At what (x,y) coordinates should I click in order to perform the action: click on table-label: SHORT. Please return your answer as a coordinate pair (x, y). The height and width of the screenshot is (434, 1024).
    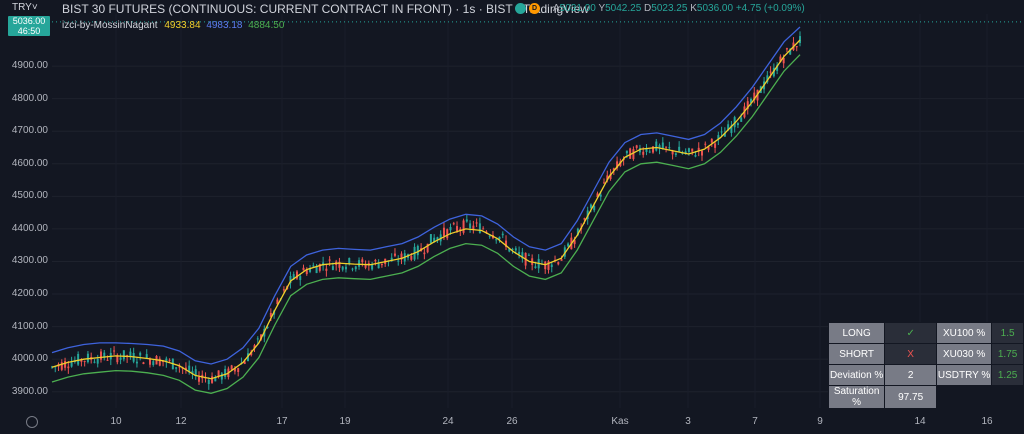
    Looking at the image, I should click on (856, 354).